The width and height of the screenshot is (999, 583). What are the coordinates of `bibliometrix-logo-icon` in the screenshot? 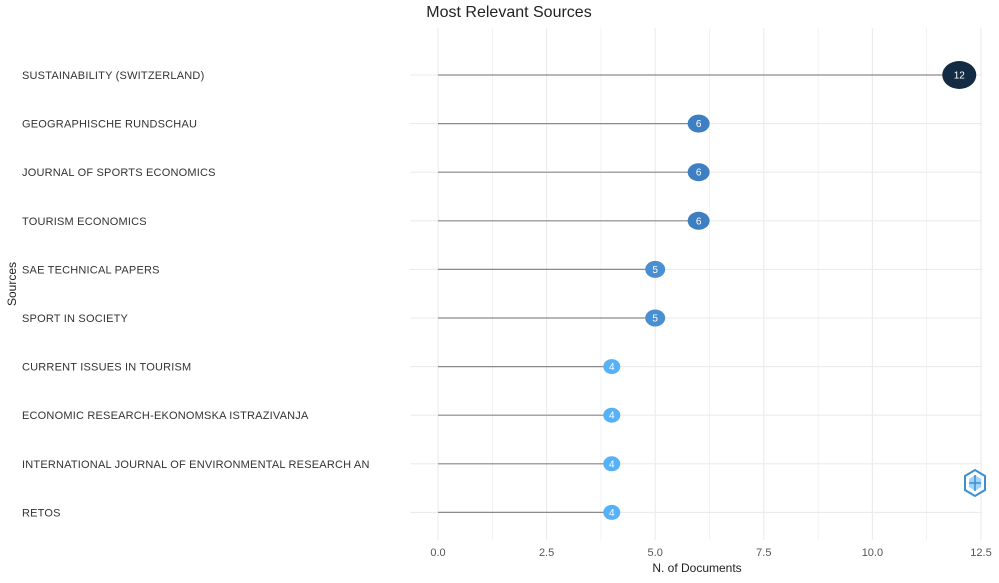 It's located at (975, 483).